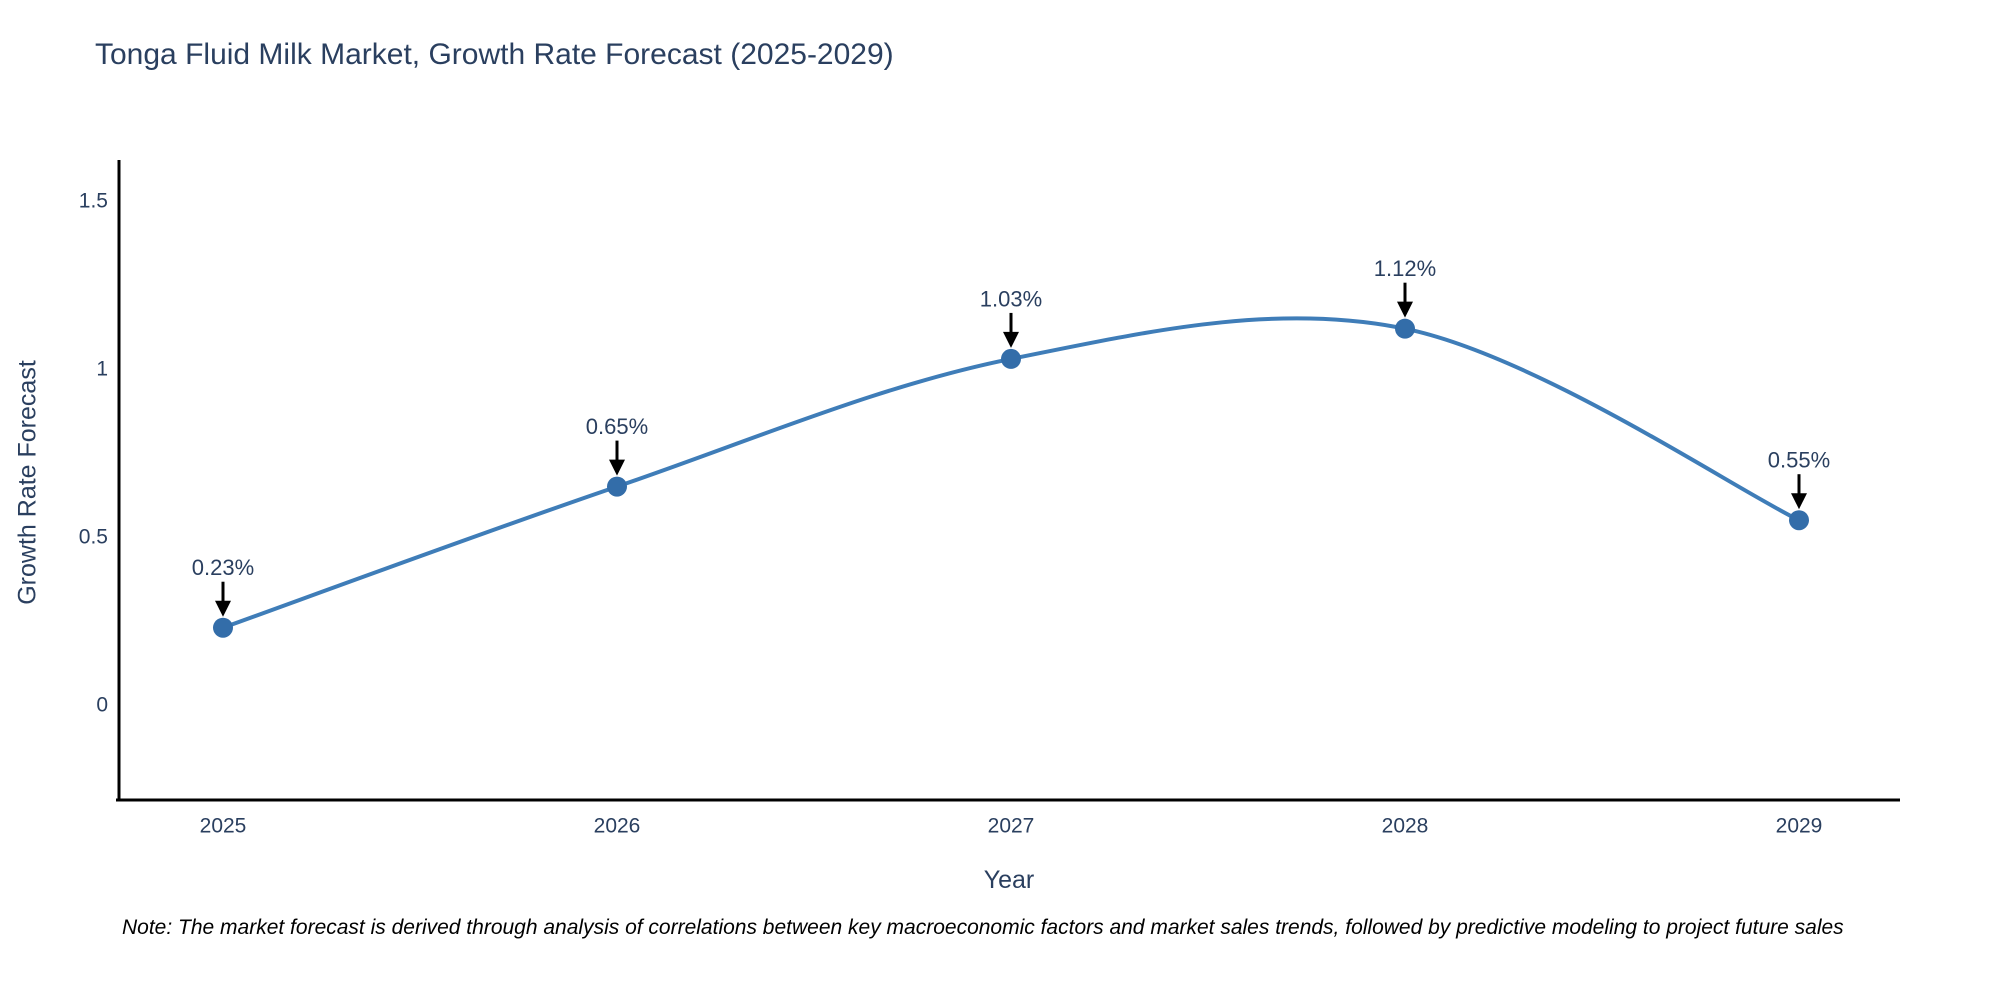 This screenshot has height=1000, width=2000. I want to click on x-tick-label: 2029, so click(1799, 826).